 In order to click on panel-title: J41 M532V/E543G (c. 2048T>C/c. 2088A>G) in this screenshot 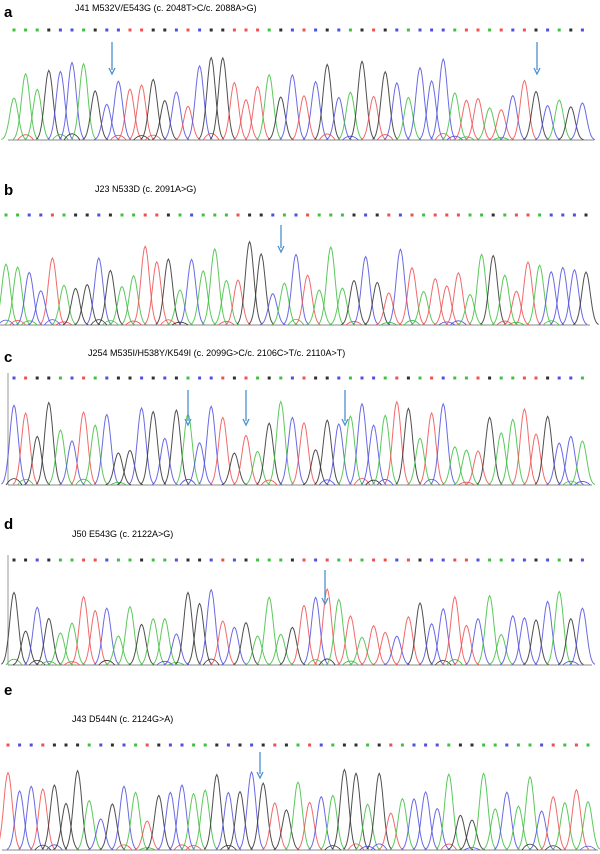, I will do `click(166, 8)`.